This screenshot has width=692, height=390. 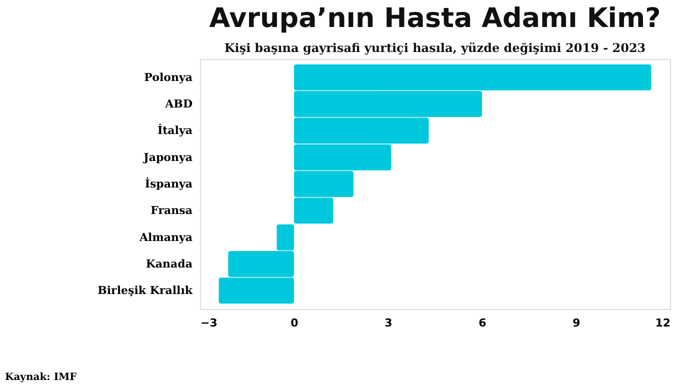 What do you see at coordinates (168, 183) in the screenshot?
I see `y-tick-label: İspanya` at bounding box center [168, 183].